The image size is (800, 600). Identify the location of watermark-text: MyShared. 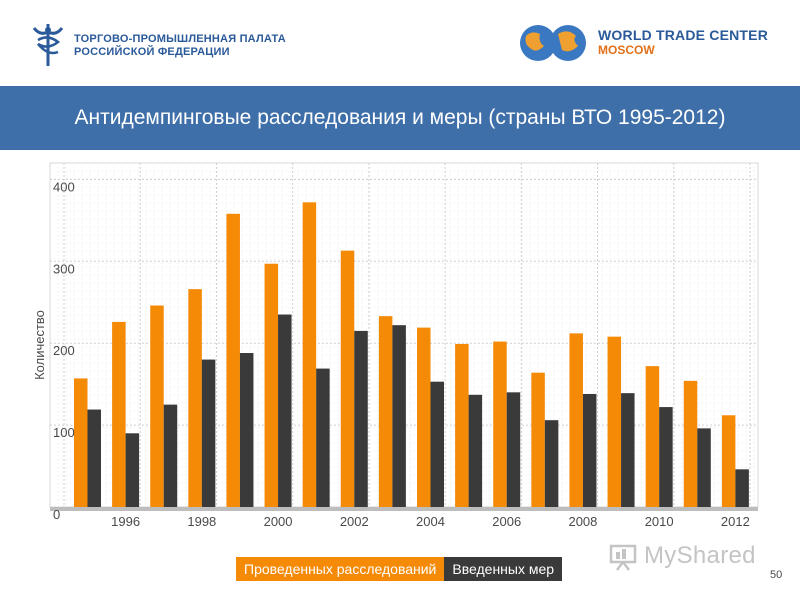
(700, 555).